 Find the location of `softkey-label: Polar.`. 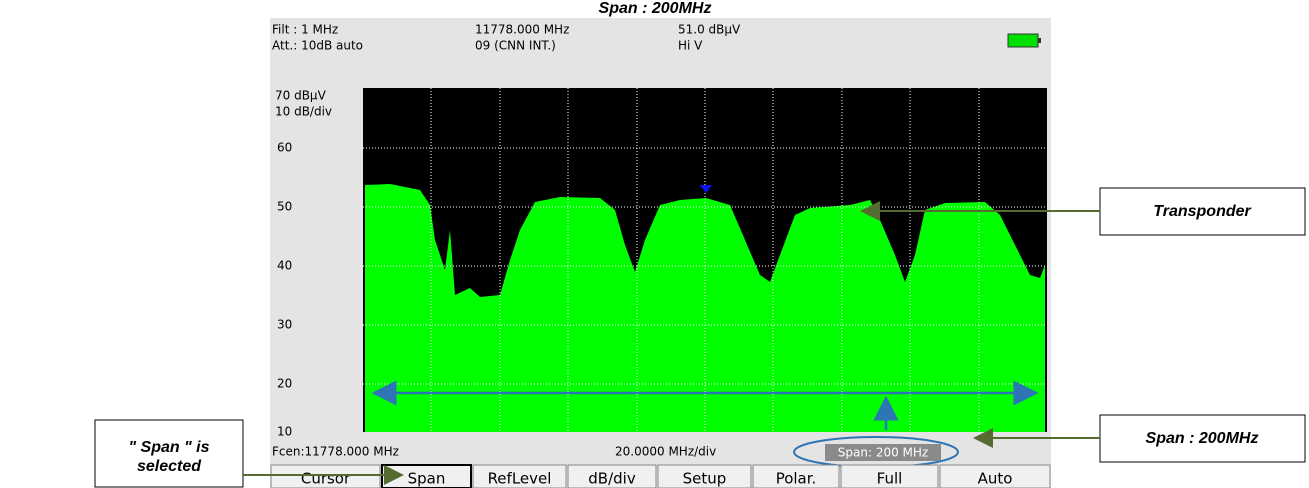

softkey-label: Polar. is located at coordinates (796, 479).